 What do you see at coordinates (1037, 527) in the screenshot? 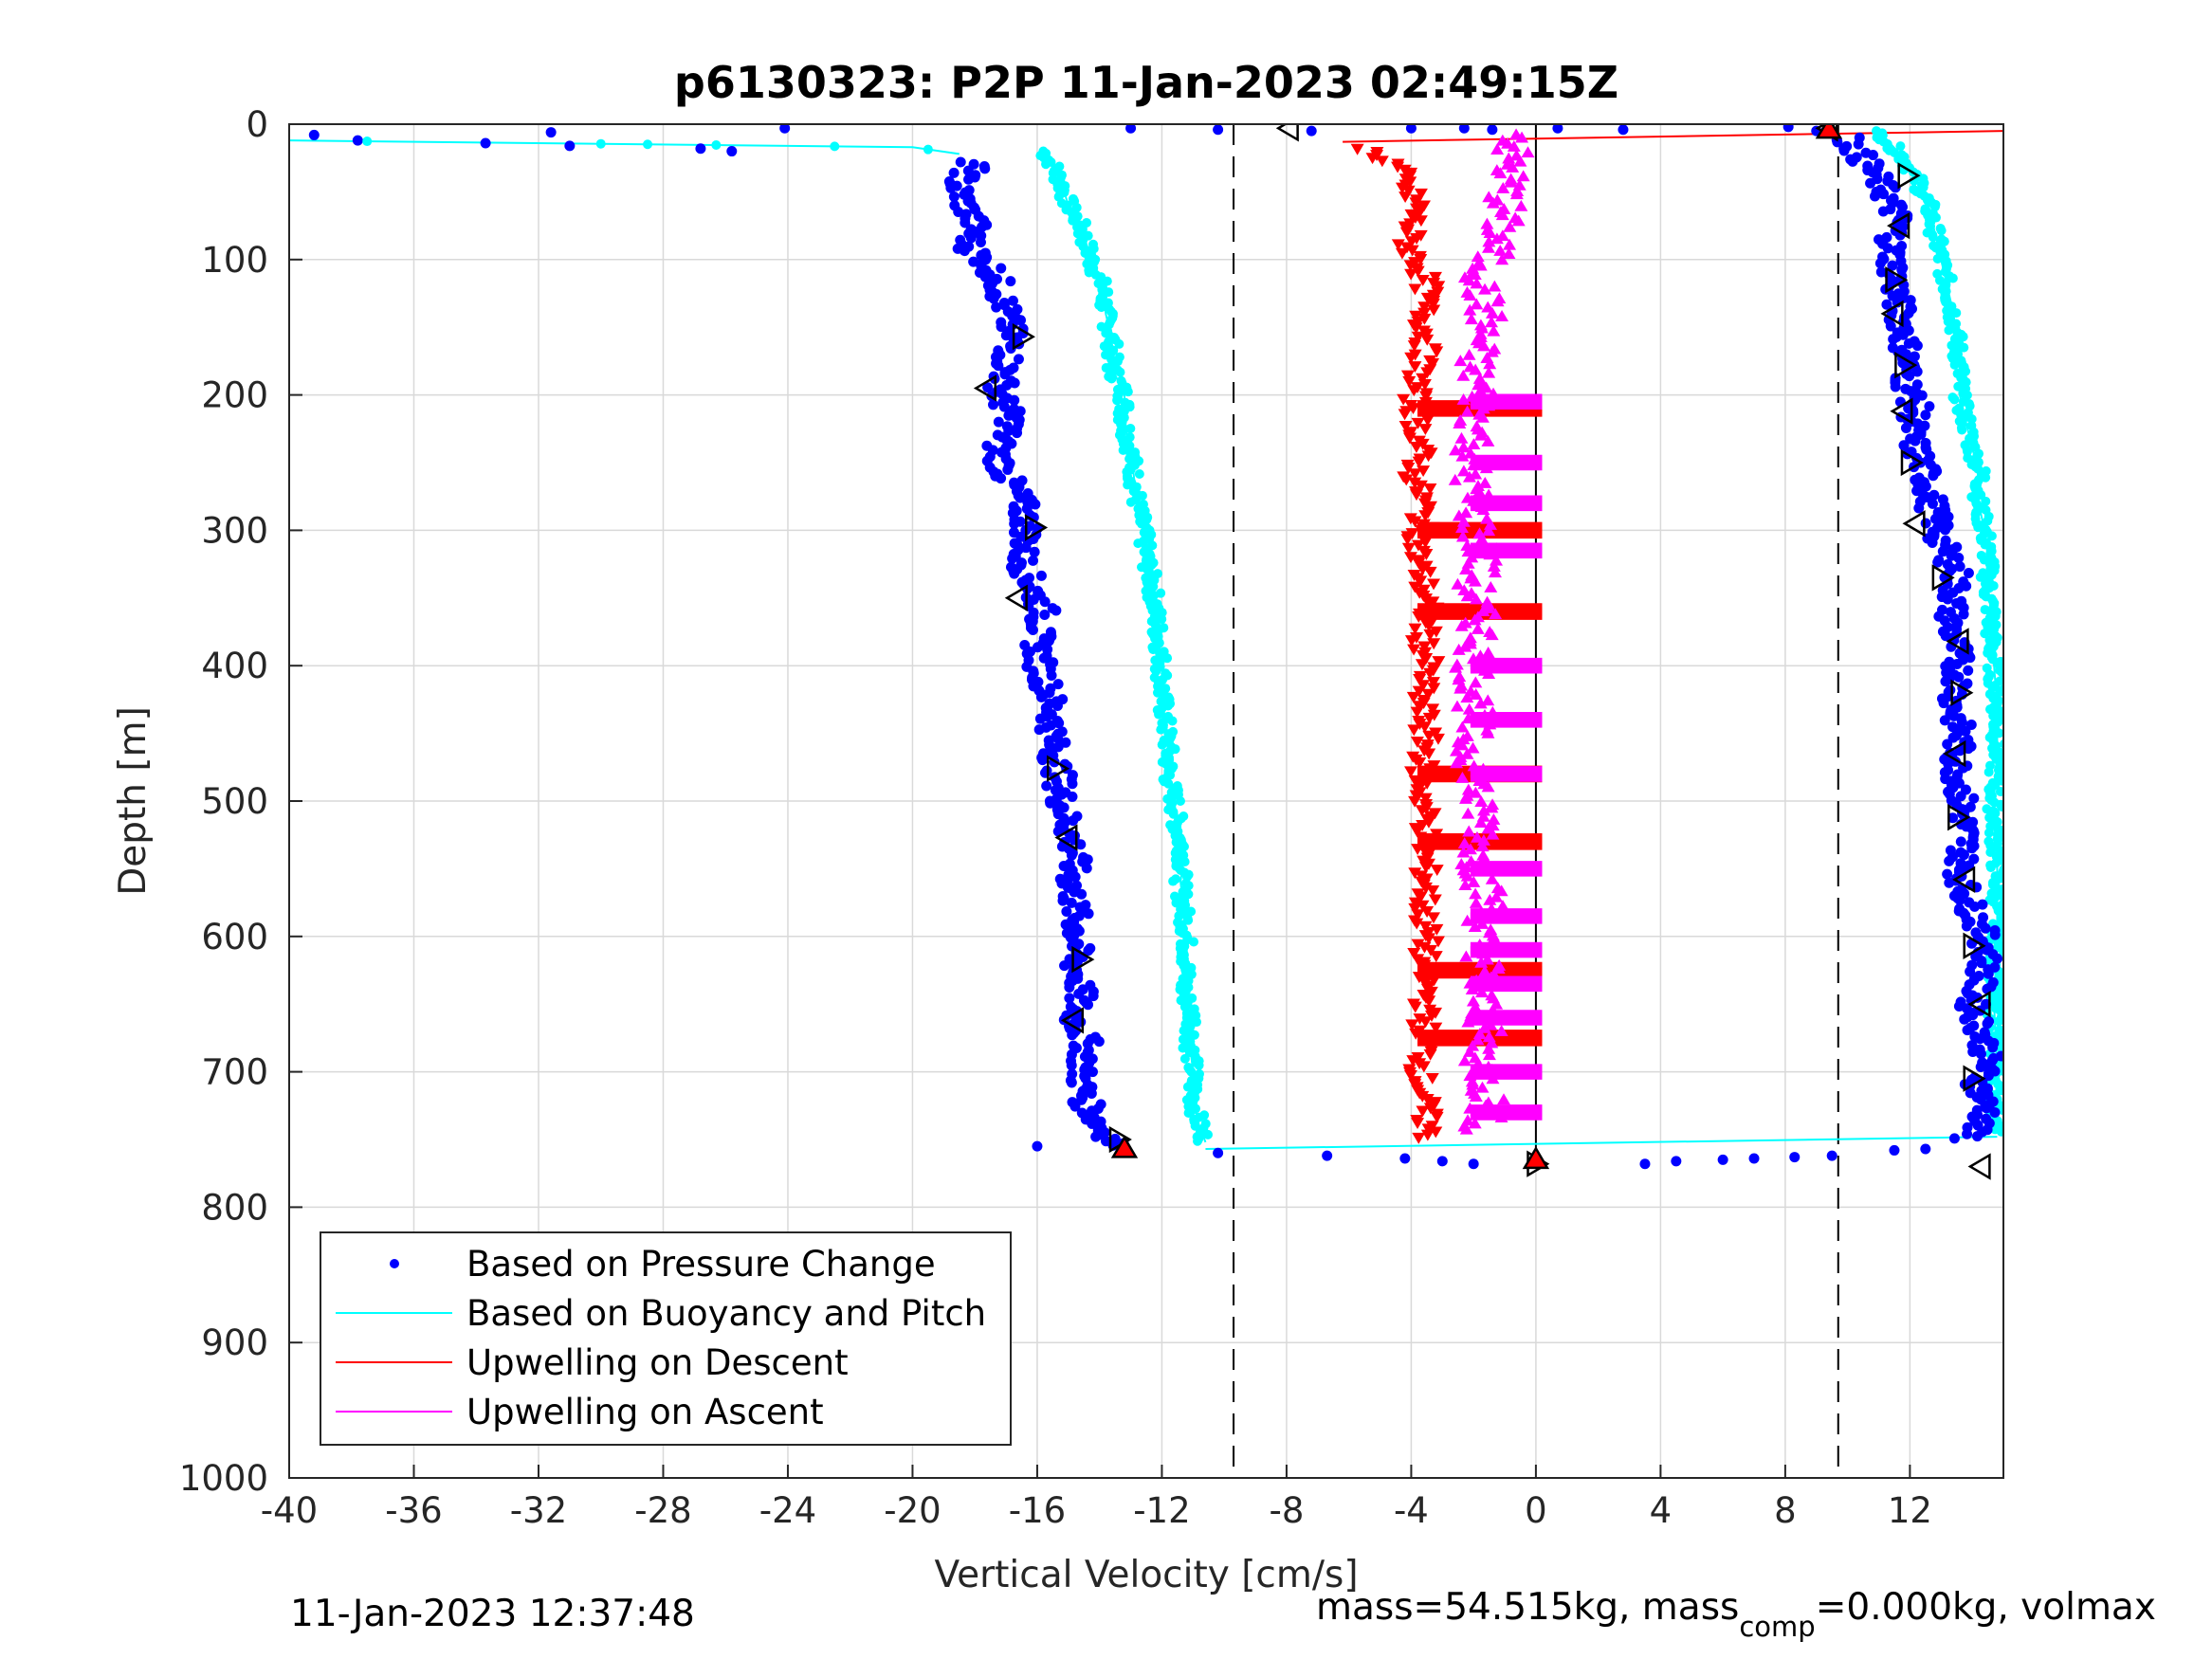
I see `descent-marker-triangle` at bounding box center [1037, 527].